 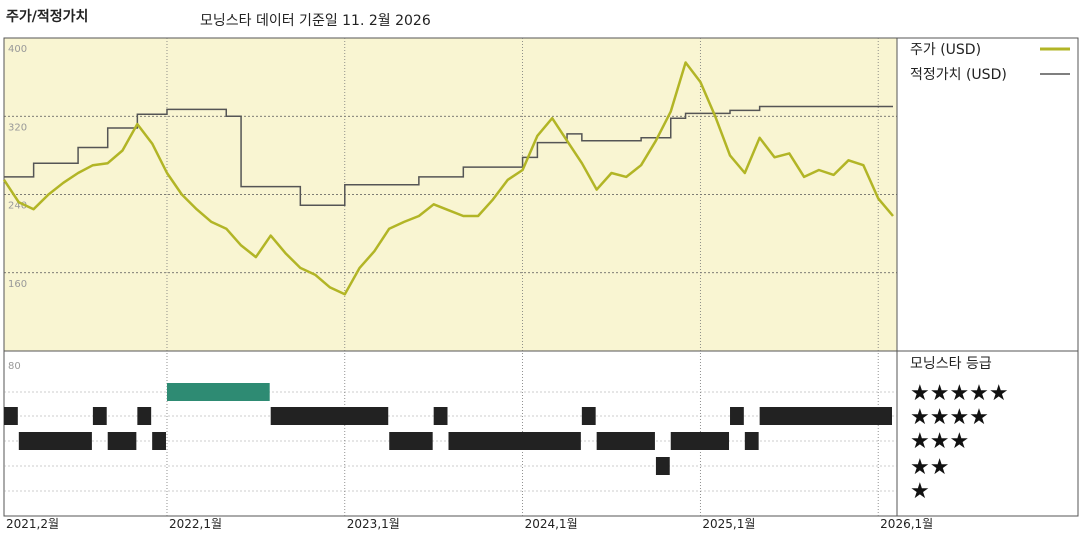 I want to click on y-tick-label: 160, so click(x=17, y=284).